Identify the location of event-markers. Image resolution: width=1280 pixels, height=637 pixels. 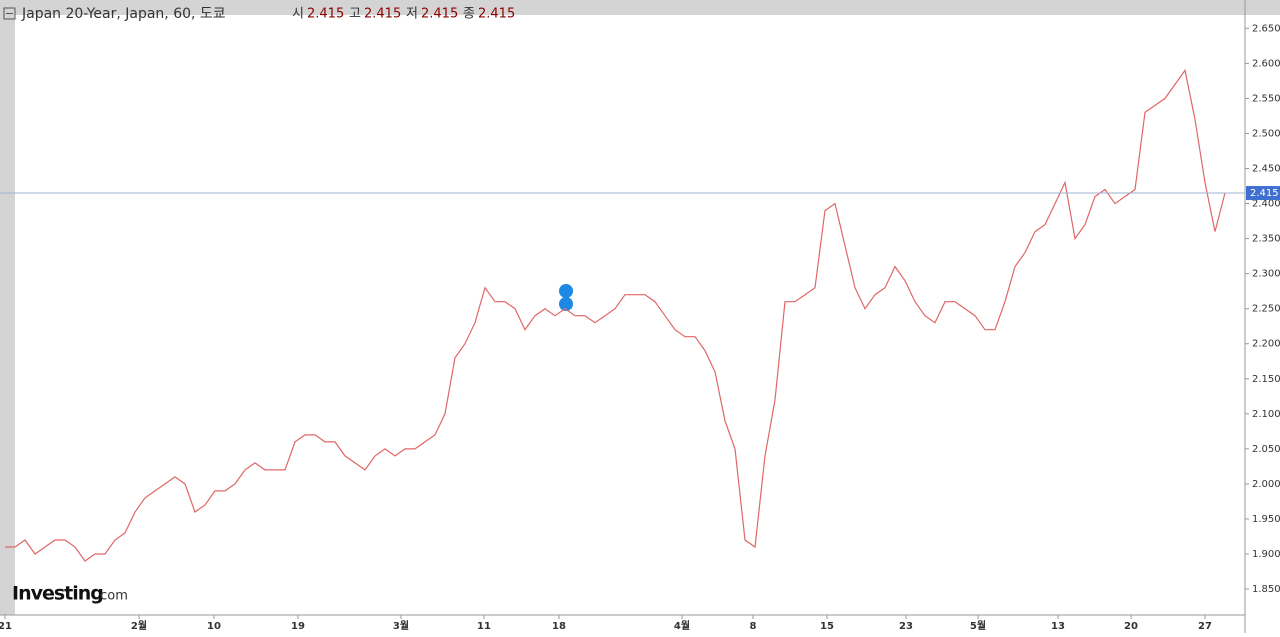
(566, 297).